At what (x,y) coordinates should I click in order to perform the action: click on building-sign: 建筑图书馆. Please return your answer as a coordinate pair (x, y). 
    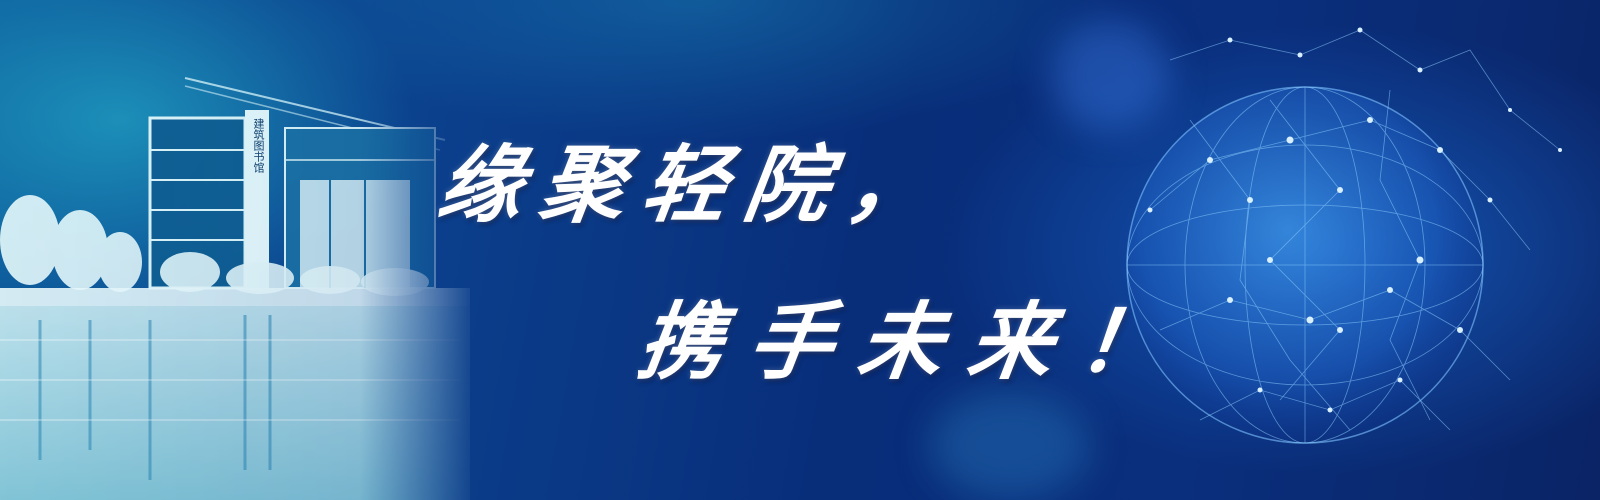
    Looking at the image, I should click on (258, 145).